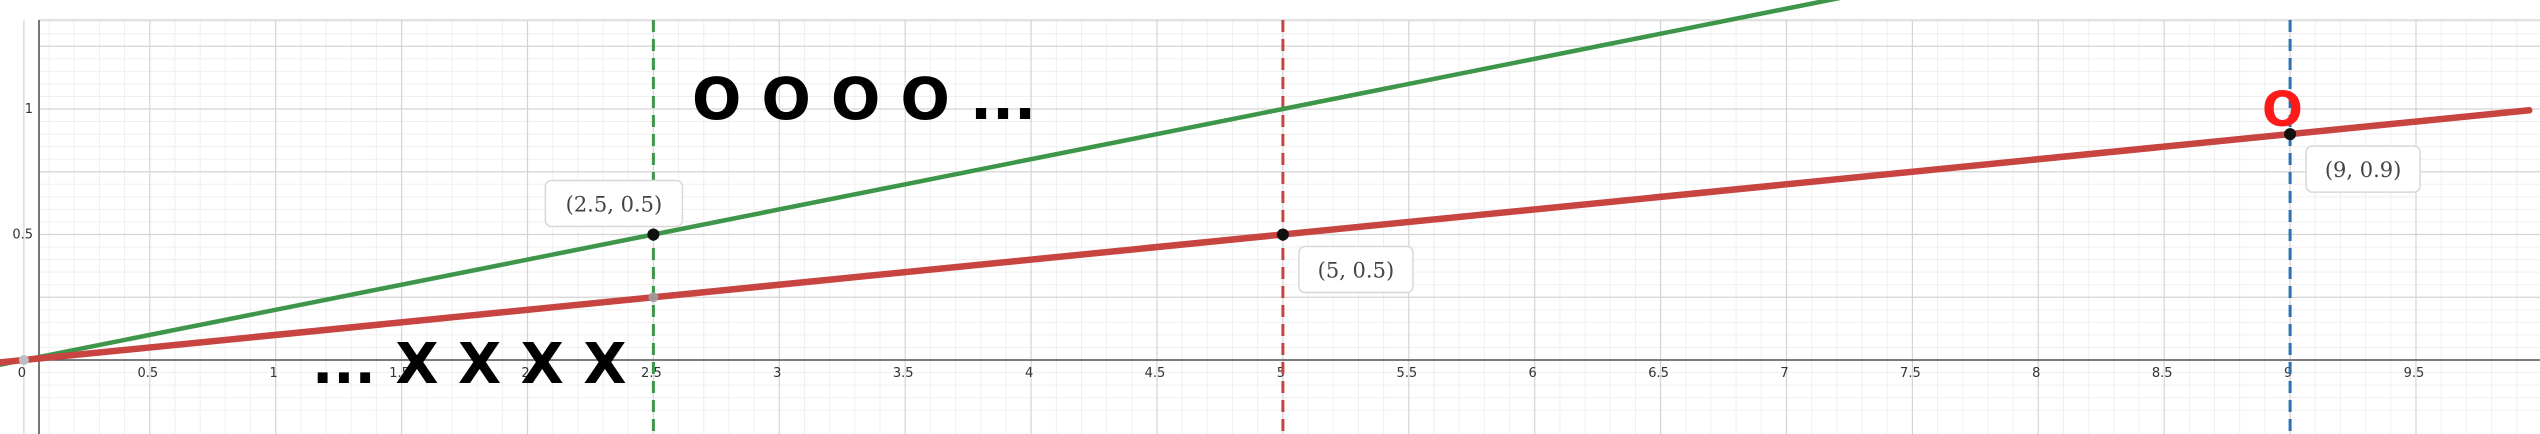 This screenshot has width=2540, height=434. Describe the element at coordinates (147, 373) in the screenshot. I see `x-tick-label: 0.5` at that location.